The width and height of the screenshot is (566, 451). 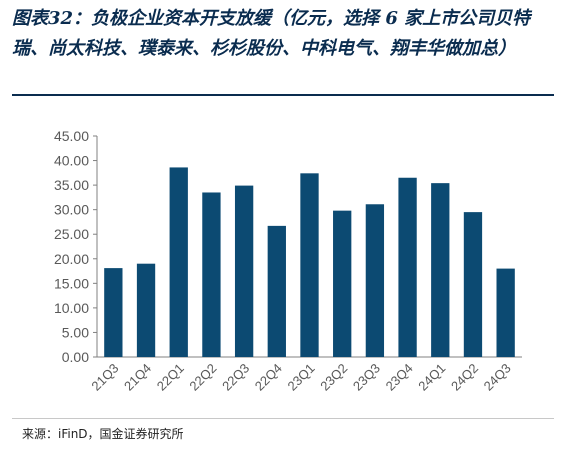 What do you see at coordinates (211, 274) in the screenshot?
I see `bar-22Q2` at bounding box center [211, 274].